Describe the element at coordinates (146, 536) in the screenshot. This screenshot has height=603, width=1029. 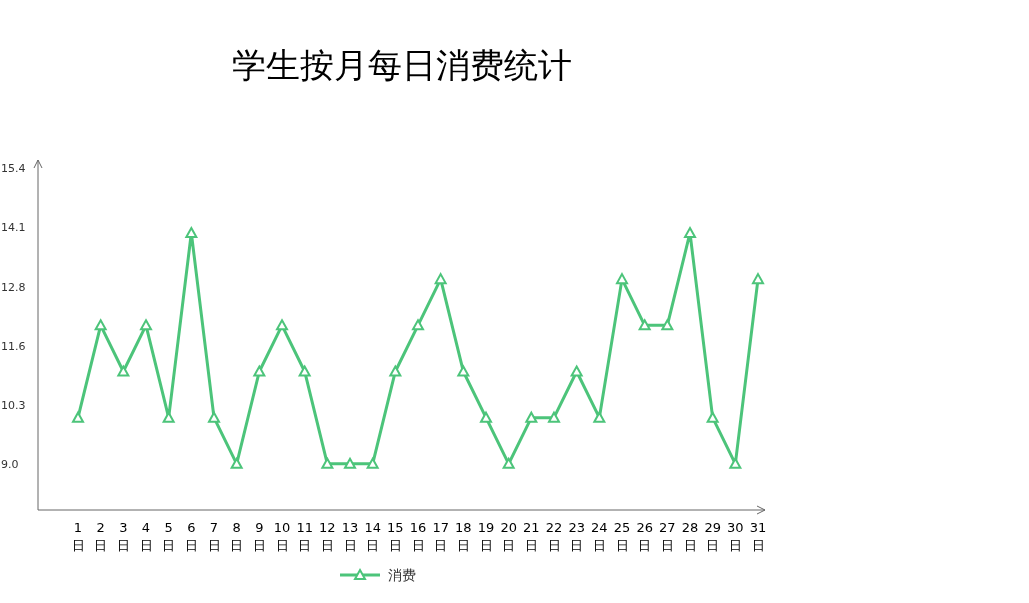
I see `x-tick-label: 4日` at that location.